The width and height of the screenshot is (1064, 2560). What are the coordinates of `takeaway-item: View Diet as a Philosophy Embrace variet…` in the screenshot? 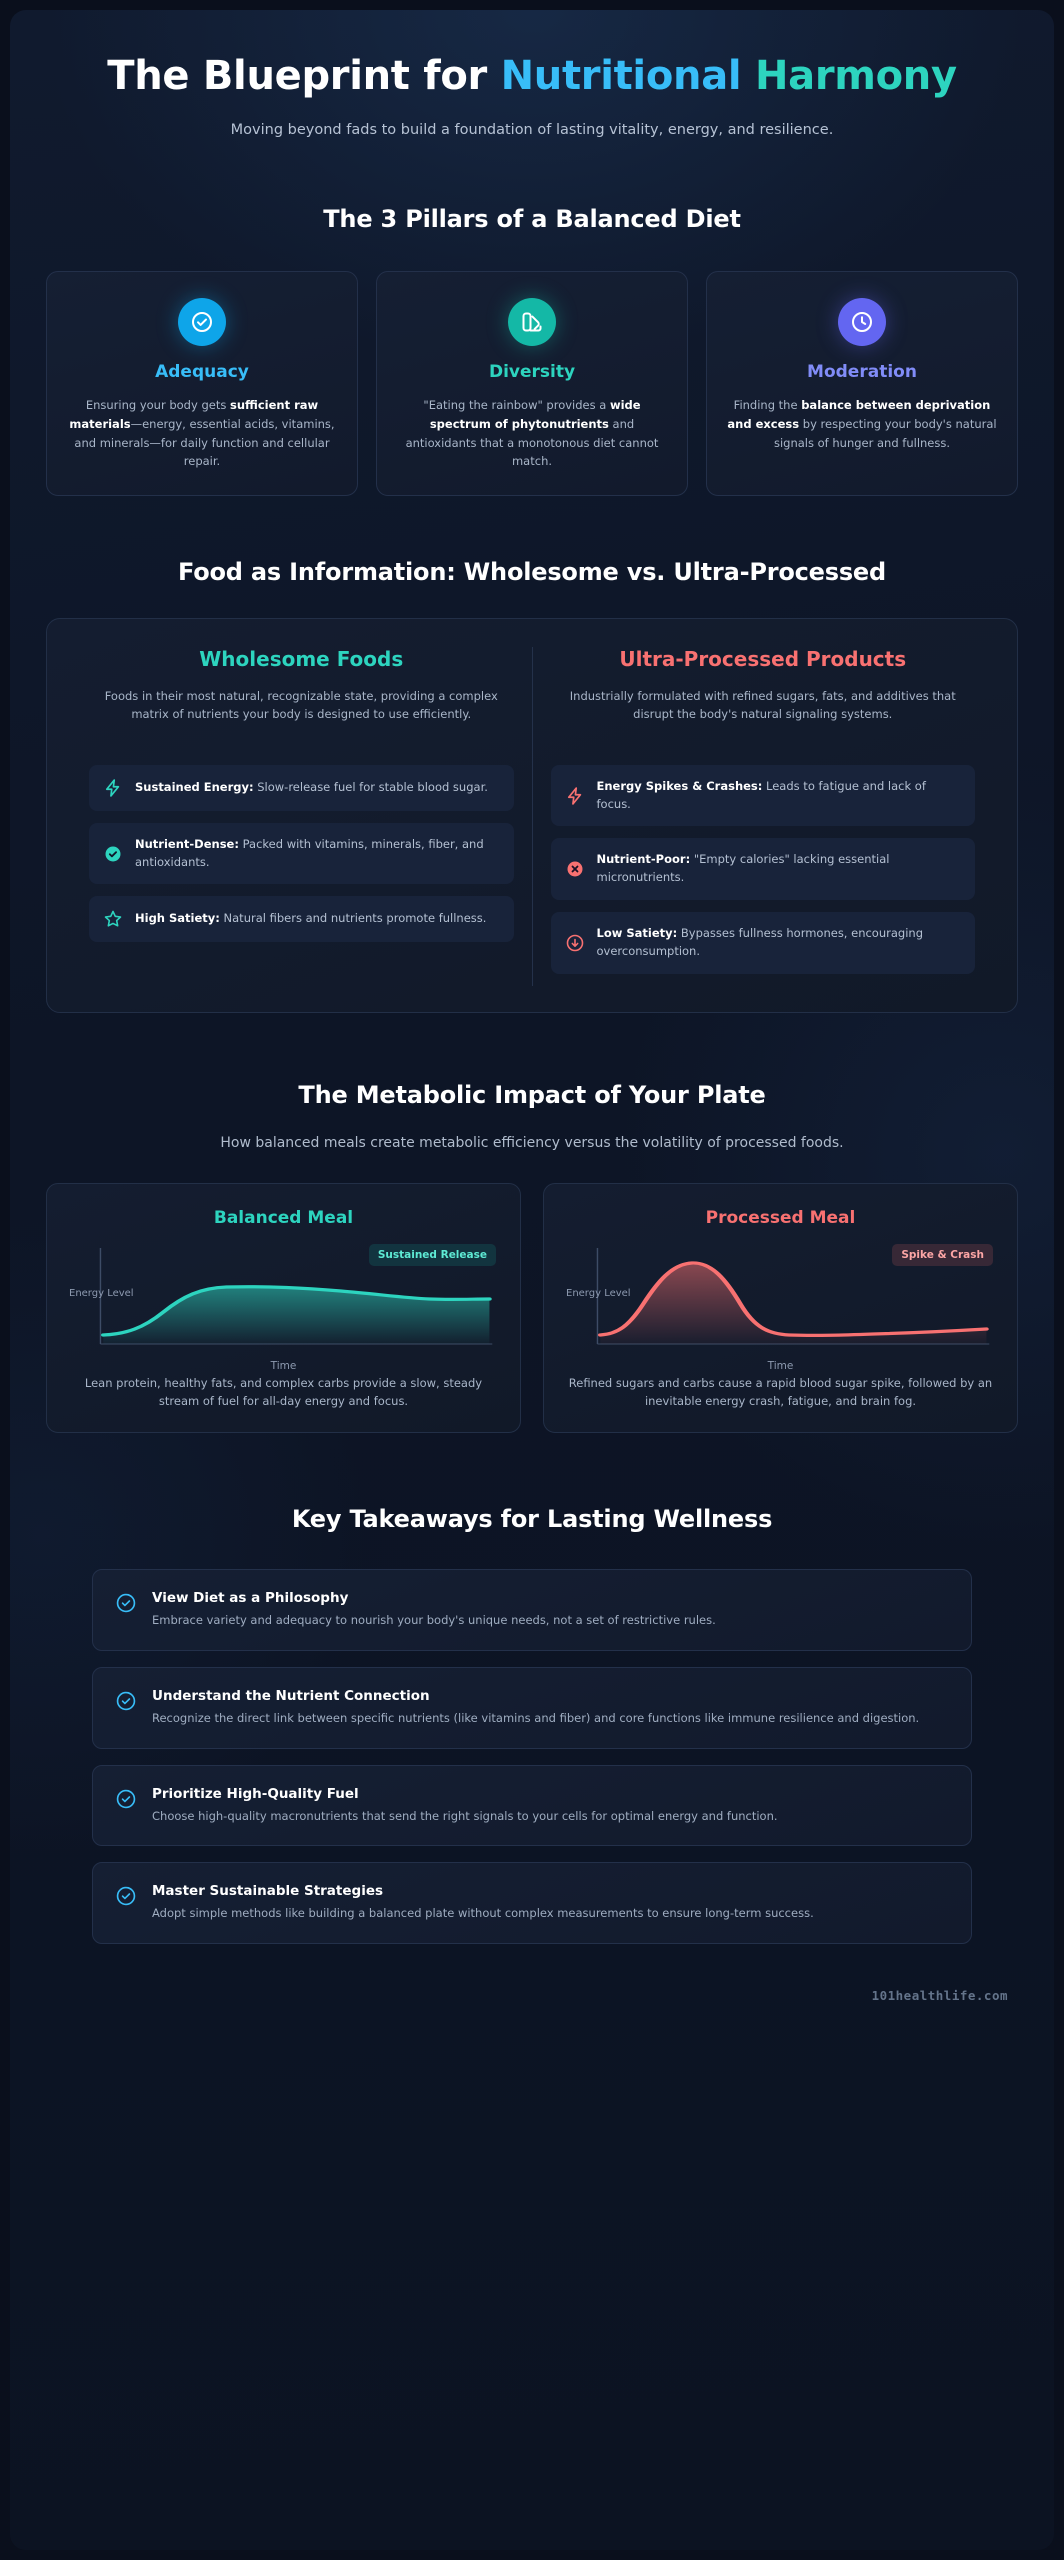 It's located at (532, 1610).